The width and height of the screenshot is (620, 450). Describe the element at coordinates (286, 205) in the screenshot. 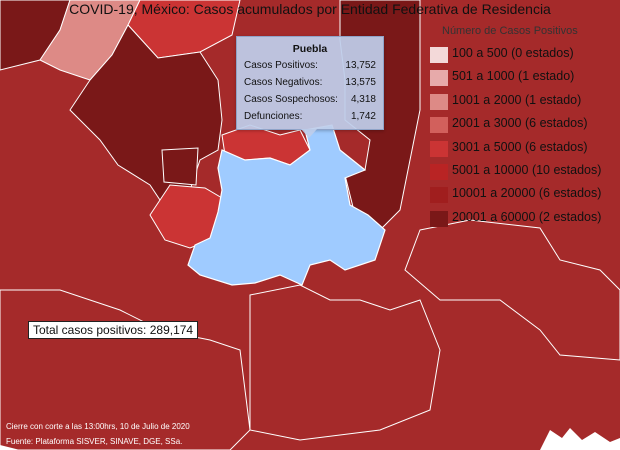

I see `state-puebla-highlighted` at that location.